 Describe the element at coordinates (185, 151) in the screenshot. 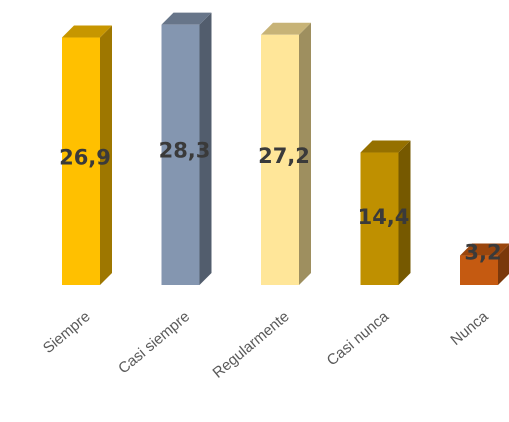

I see `value-label-1: 28,3` at that location.